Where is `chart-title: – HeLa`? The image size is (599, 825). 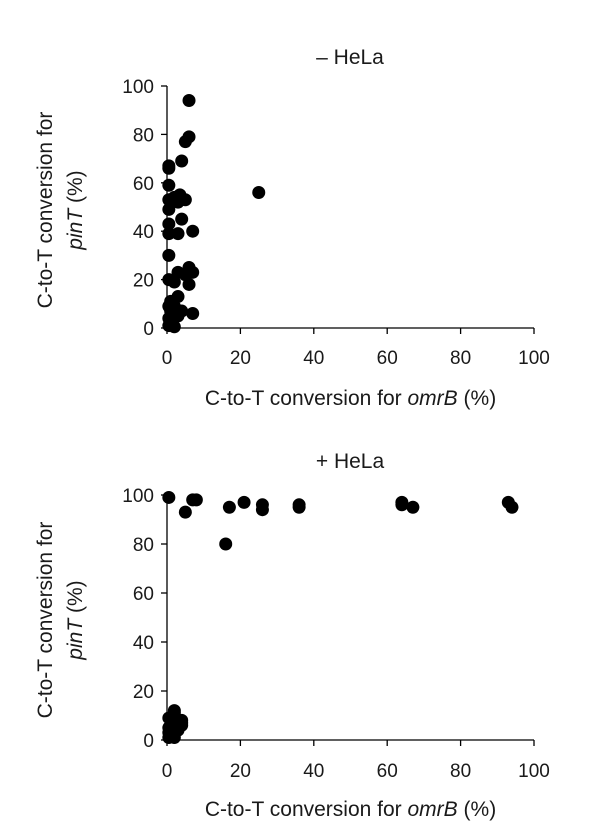
chart-title: – HeLa is located at coordinates (350, 57).